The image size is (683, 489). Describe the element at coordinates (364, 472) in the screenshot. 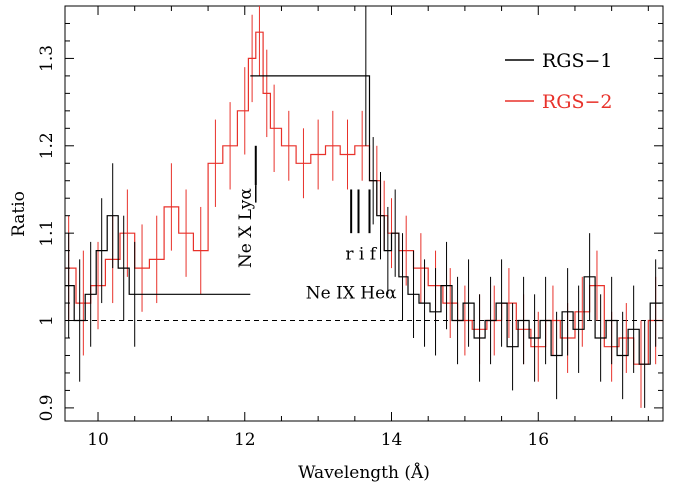

I see `x-axis-label: Wavelength (Å)` at that location.